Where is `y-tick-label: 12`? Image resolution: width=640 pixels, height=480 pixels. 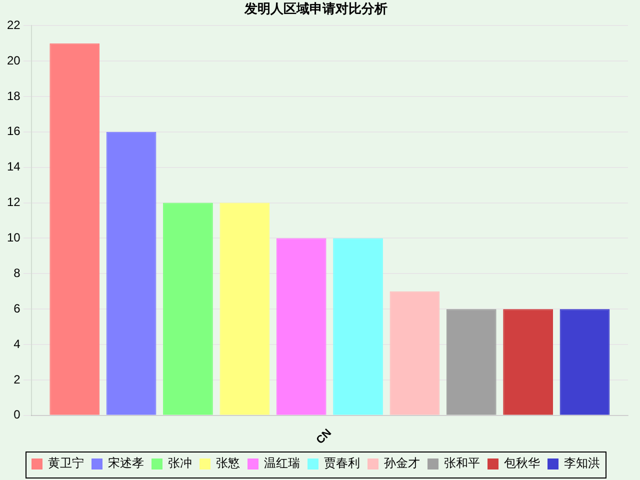
y-tick-label: 12 is located at coordinates (13, 202).